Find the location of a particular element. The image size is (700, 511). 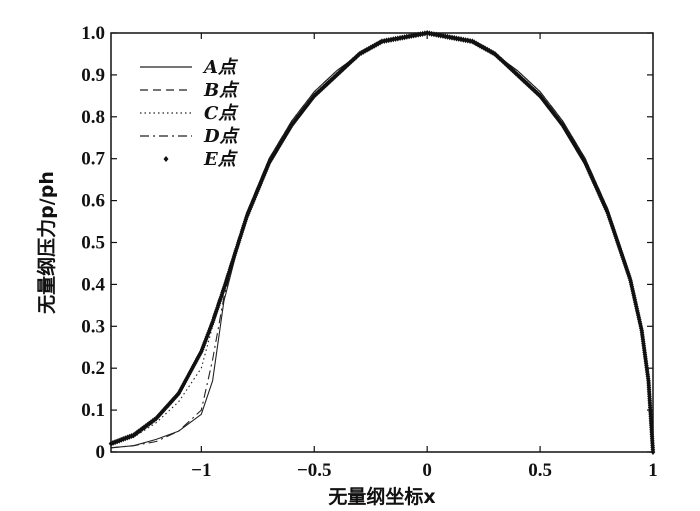

y-tick-label: 0.1 is located at coordinates (93, 410).